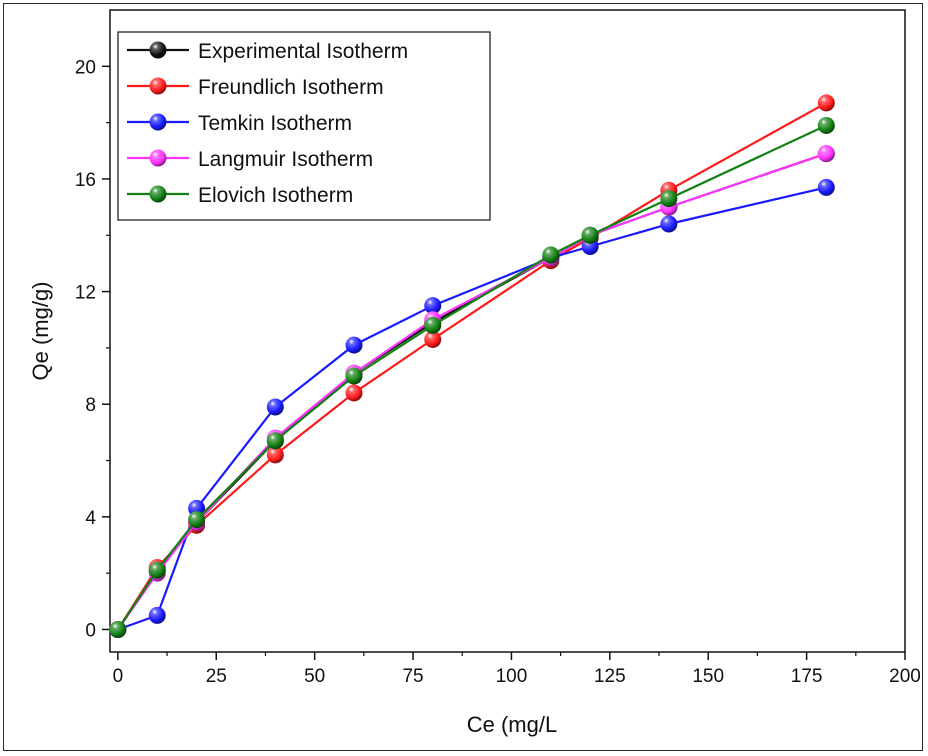  Describe the element at coordinates (275, 123) in the screenshot. I see `legend-label: Temkin Isotherm` at that location.